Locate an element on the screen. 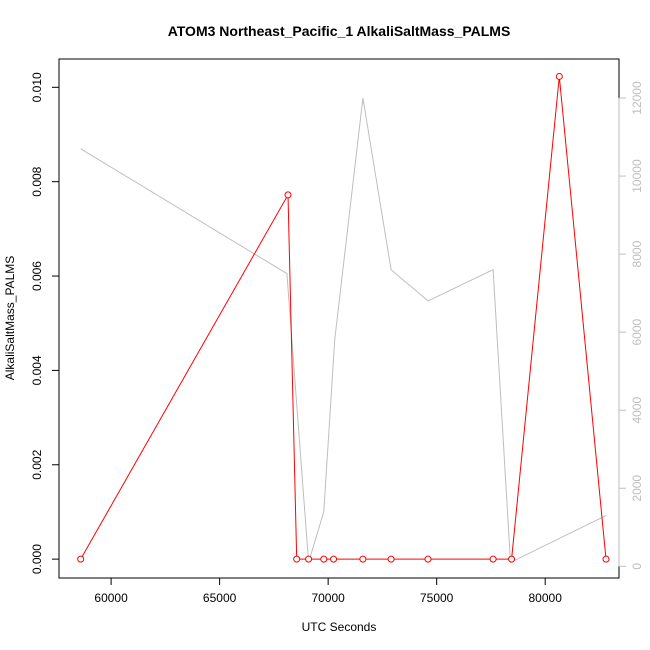 This screenshot has height=650, width=650. y-tick-label: 0.000 is located at coordinates (37, 559).